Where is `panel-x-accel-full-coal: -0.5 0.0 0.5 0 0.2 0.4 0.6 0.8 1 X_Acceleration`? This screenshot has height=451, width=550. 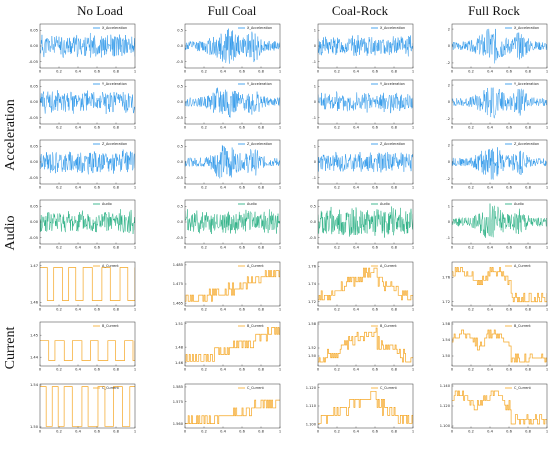
panel-x-accel-full-coal: -0.5 0.0 0.5 0 0.2 0.4 0.6 0.8 1 X_Acceleration is located at coordinates (228, 48).